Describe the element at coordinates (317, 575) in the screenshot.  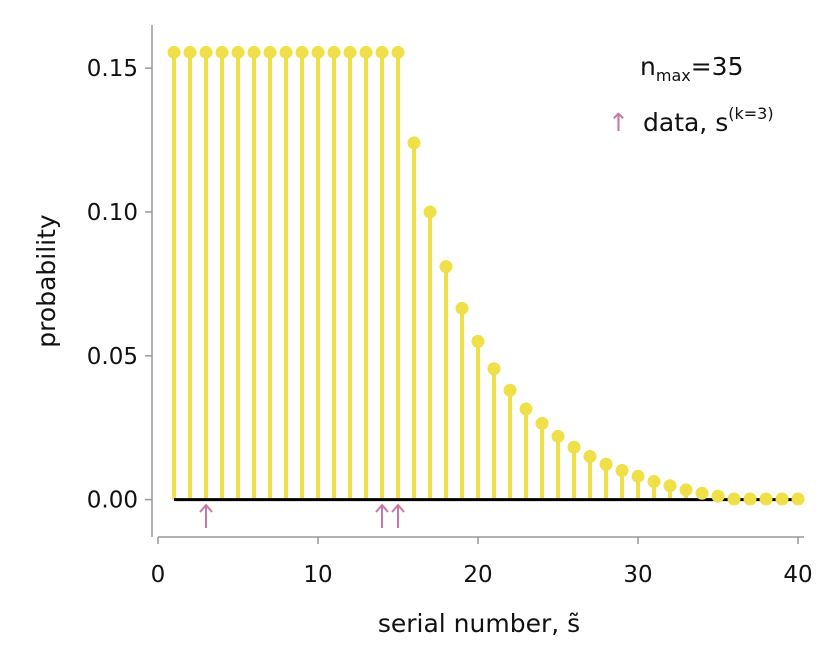
I see `x-tick-label-1: 10` at that location.